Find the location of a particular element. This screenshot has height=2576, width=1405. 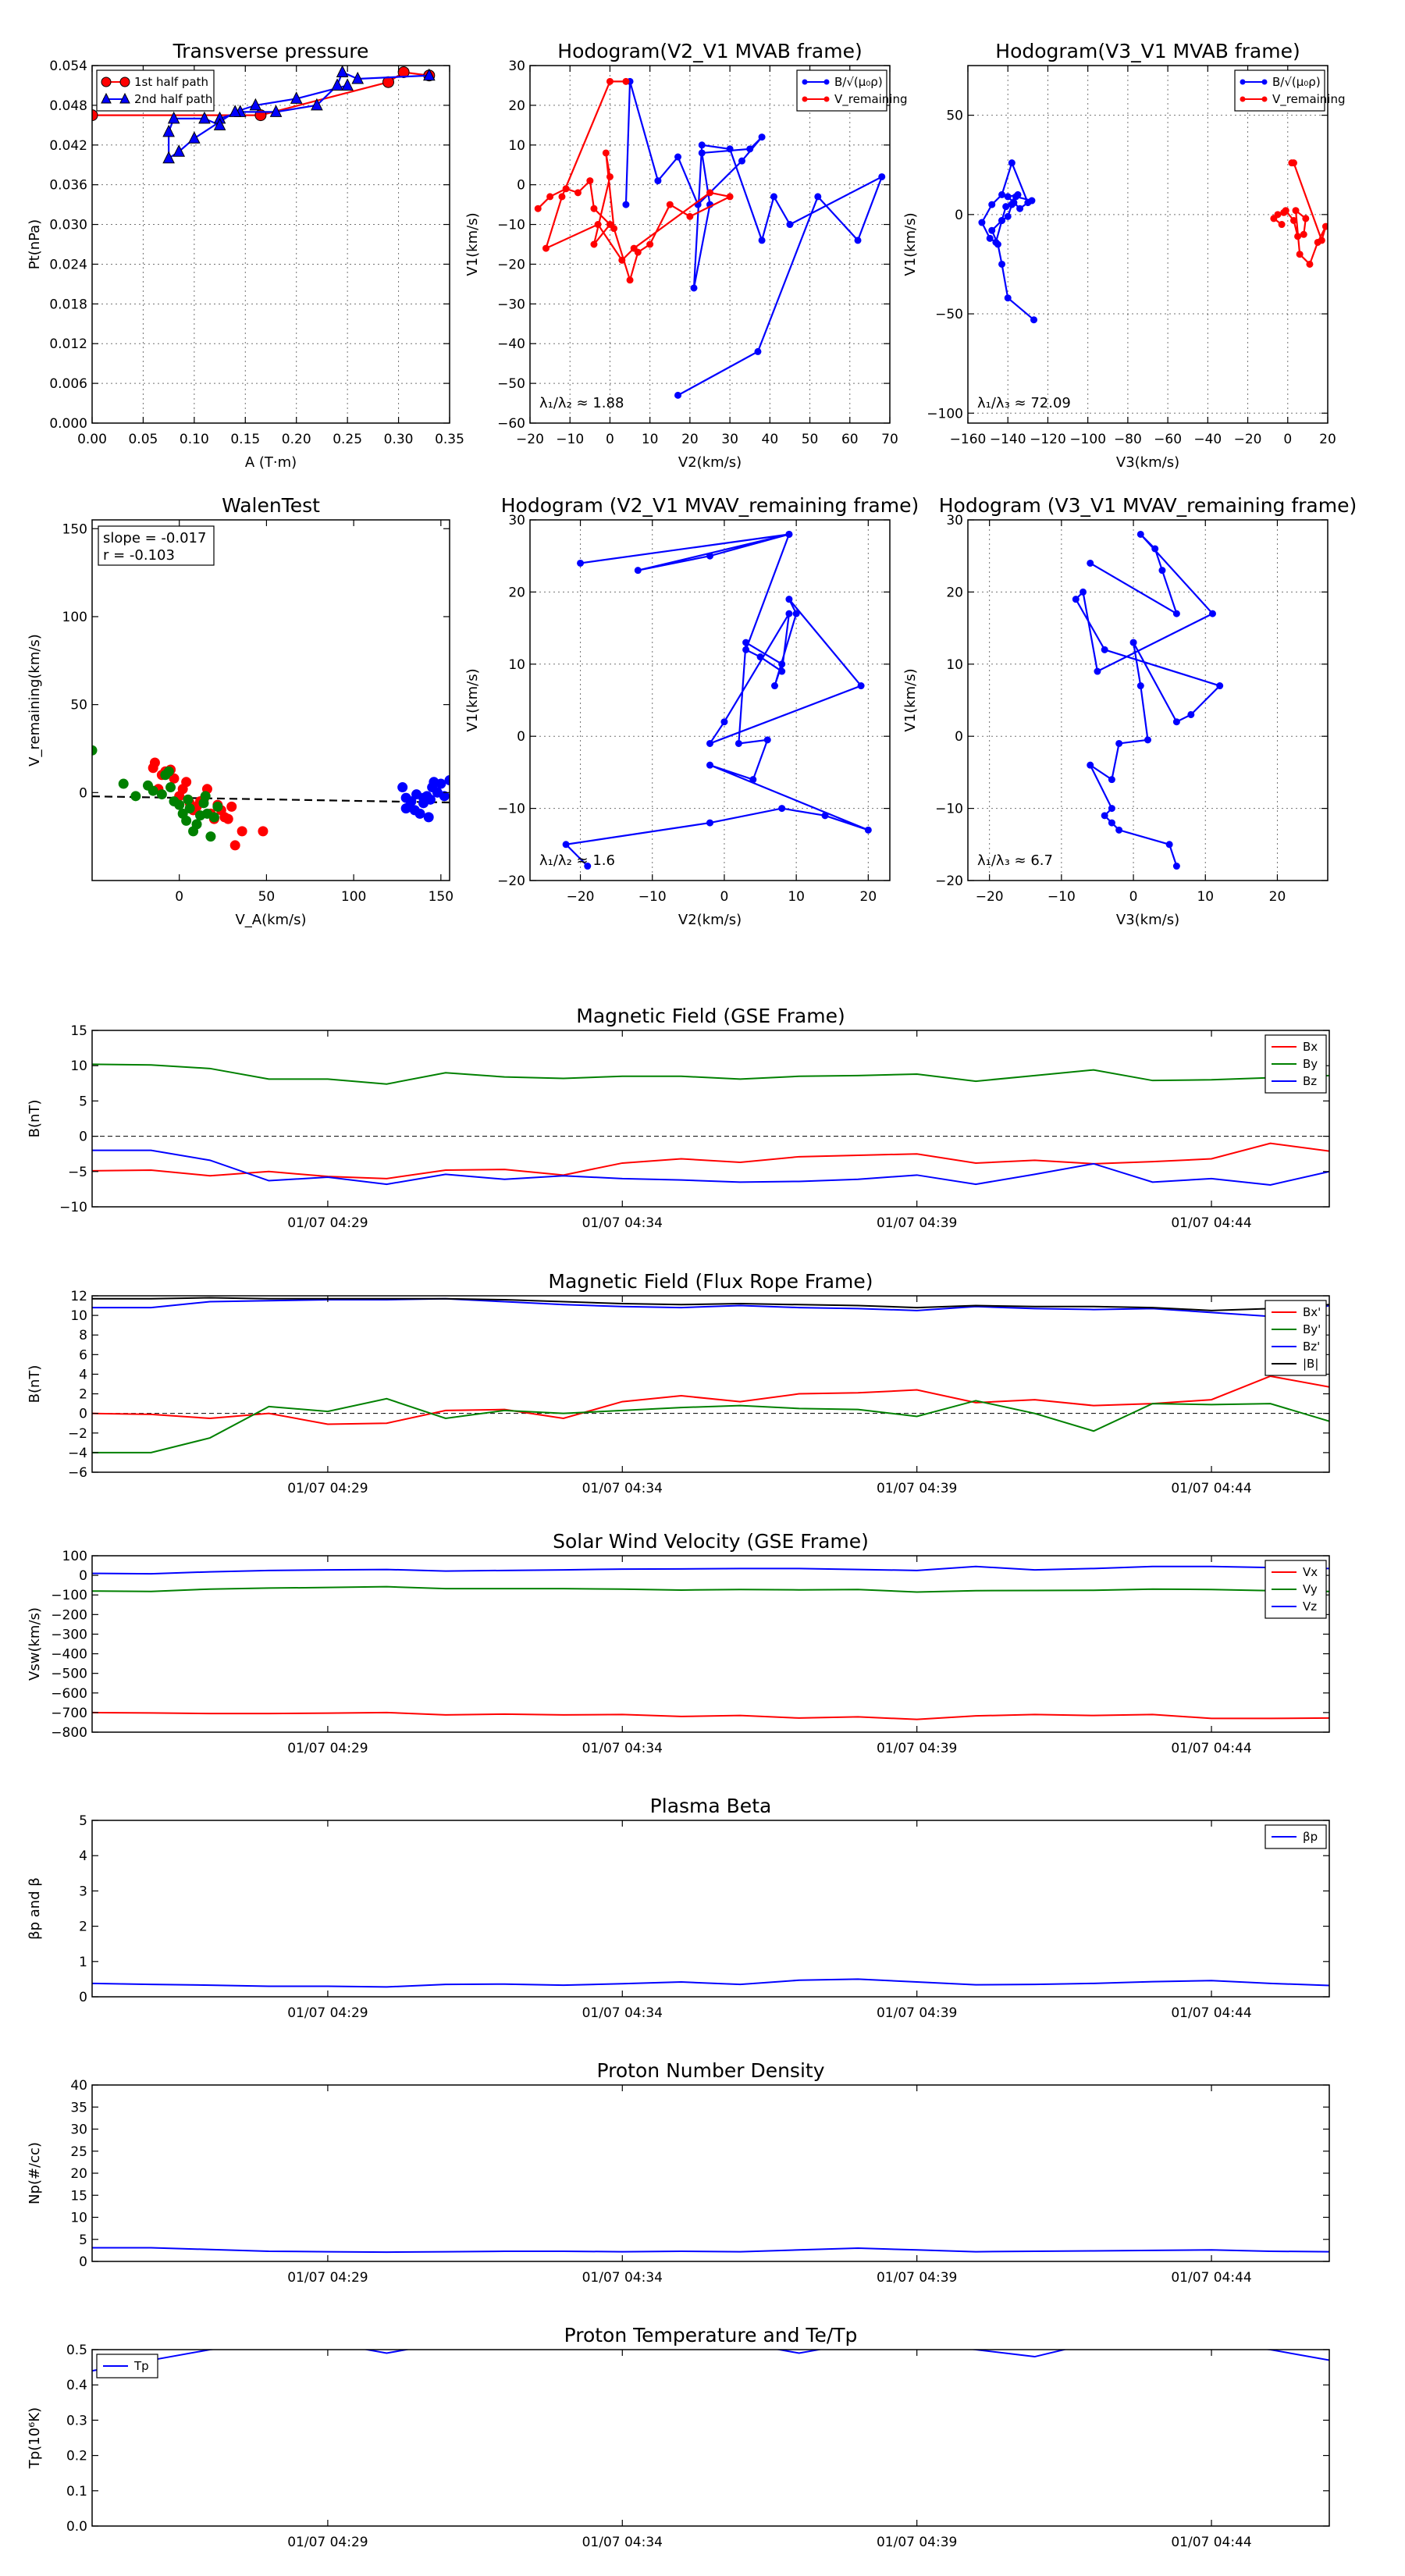

legend-box is located at coordinates (155, 90).